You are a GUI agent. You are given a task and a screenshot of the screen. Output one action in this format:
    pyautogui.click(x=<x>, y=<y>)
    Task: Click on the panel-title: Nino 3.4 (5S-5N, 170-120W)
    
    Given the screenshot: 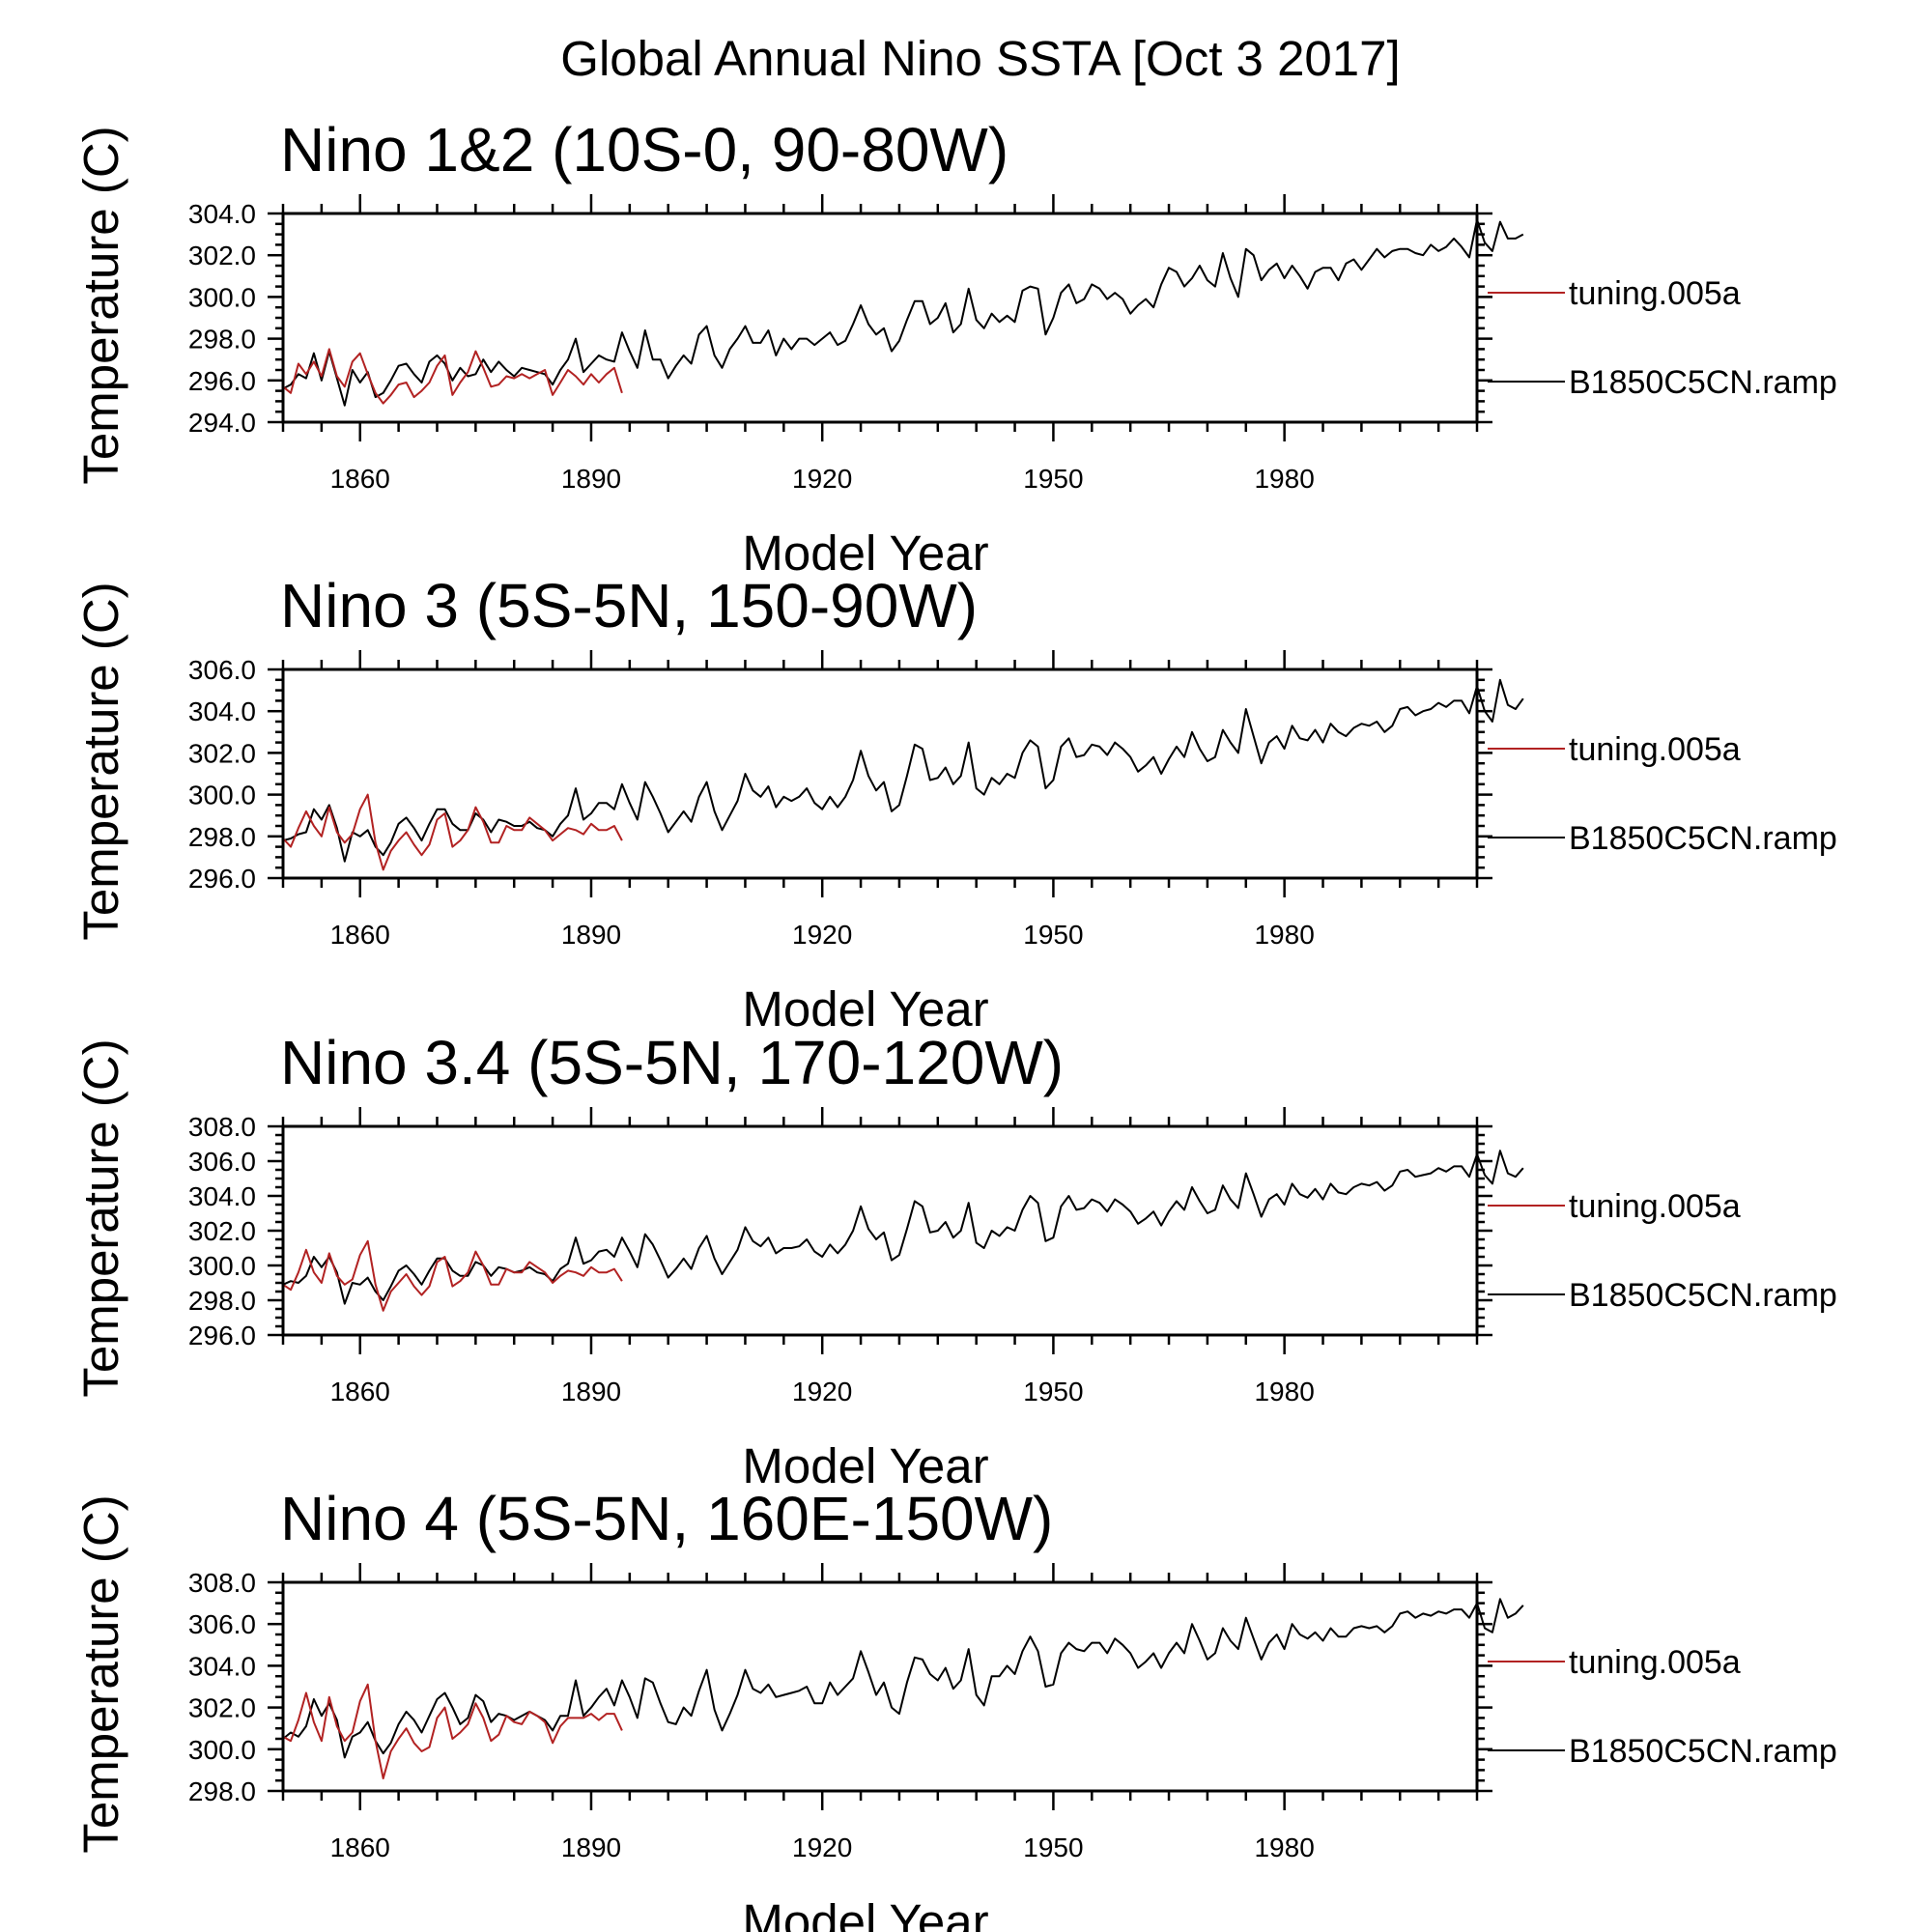 What is the action you would take?
    pyautogui.click(x=672, y=1062)
    